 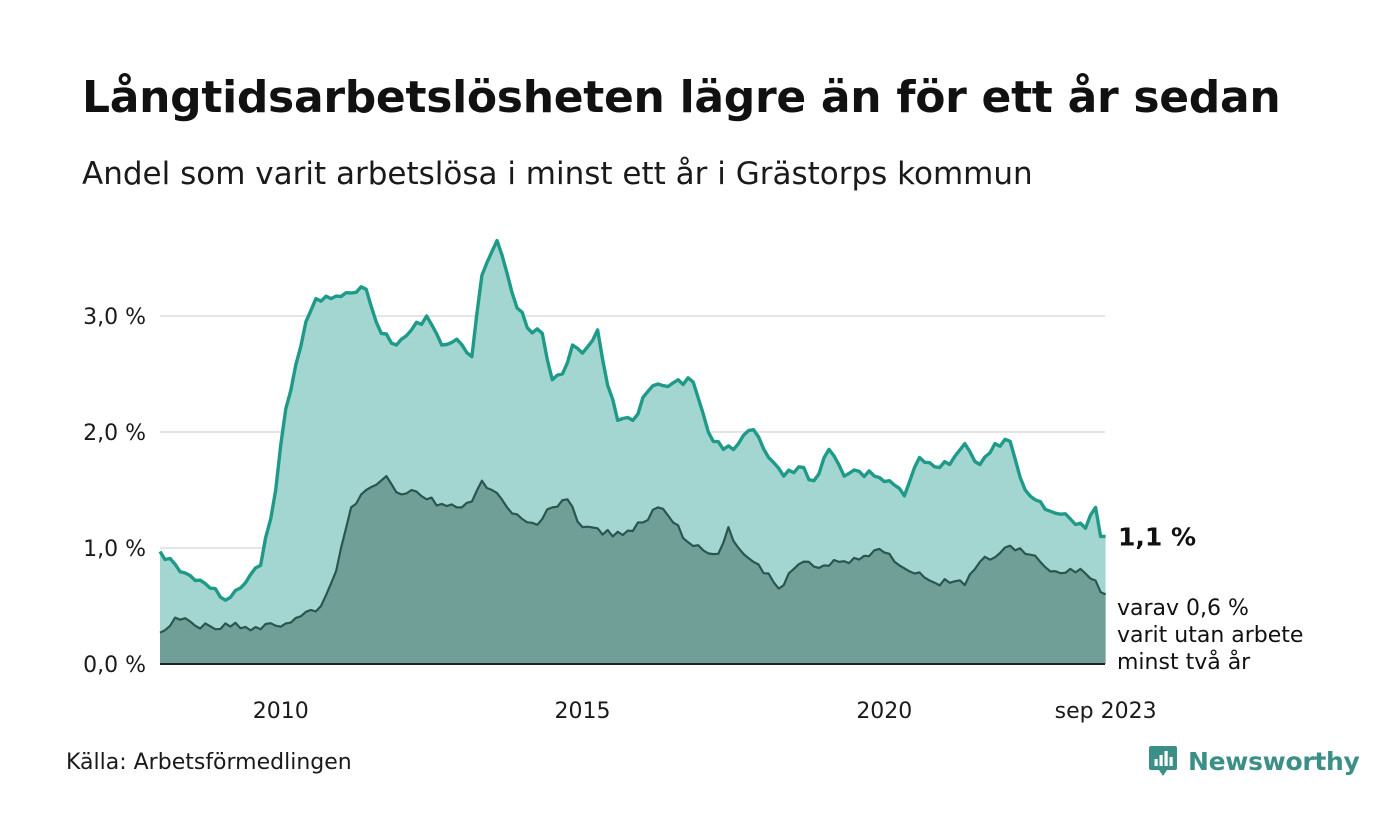 What do you see at coordinates (1183, 608) in the screenshot?
I see `series-end-label-line: varav 0,6 %` at bounding box center [1183, 608].